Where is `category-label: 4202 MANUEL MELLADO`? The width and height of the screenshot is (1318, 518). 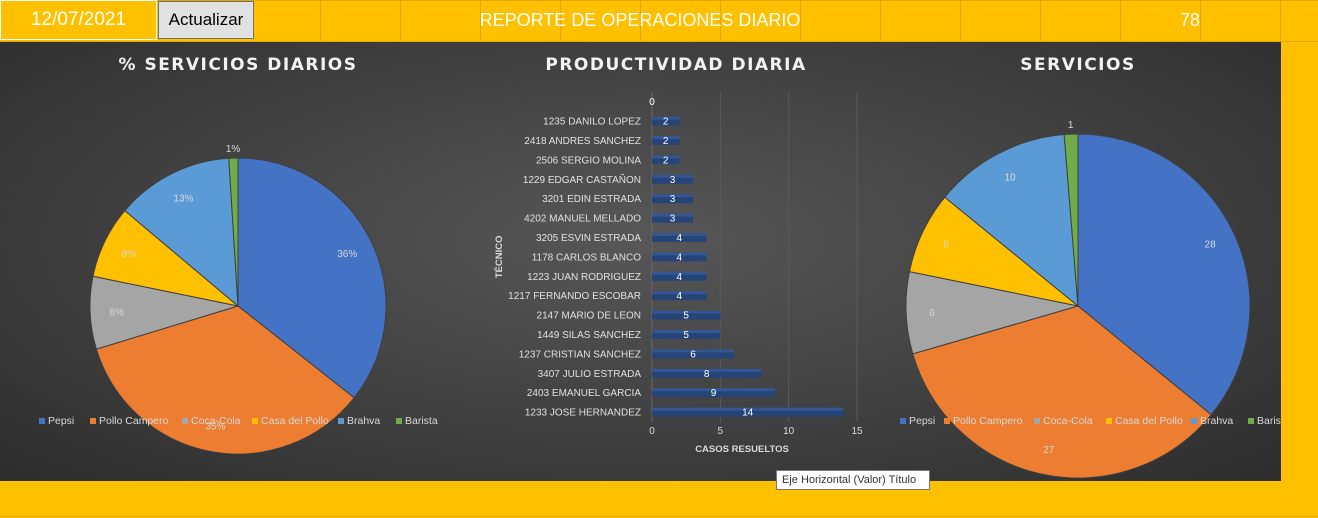 category-label: 4202 MANUEL MELLADO is located at coordinates (582, 219).